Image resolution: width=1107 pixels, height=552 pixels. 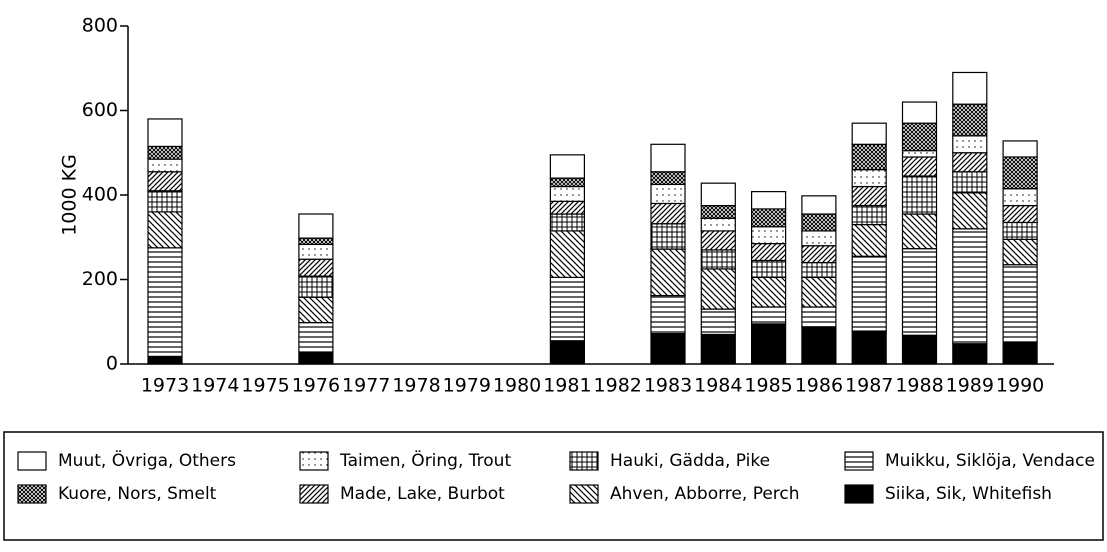 What do you see at coordinates (705, 494) in the screenshot?
I see `legend-label: Ahven, Abborre, Perch` at bounding box center [705, 494].